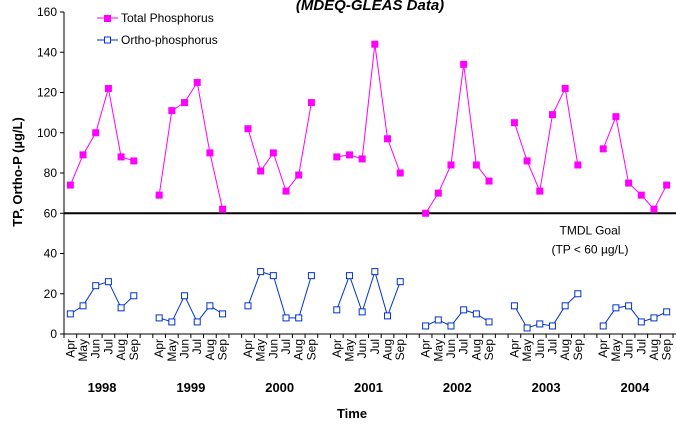  Describe the element at coordinates (51, 254) in the screenshot. I see `y-tick-label: 40` at that location.